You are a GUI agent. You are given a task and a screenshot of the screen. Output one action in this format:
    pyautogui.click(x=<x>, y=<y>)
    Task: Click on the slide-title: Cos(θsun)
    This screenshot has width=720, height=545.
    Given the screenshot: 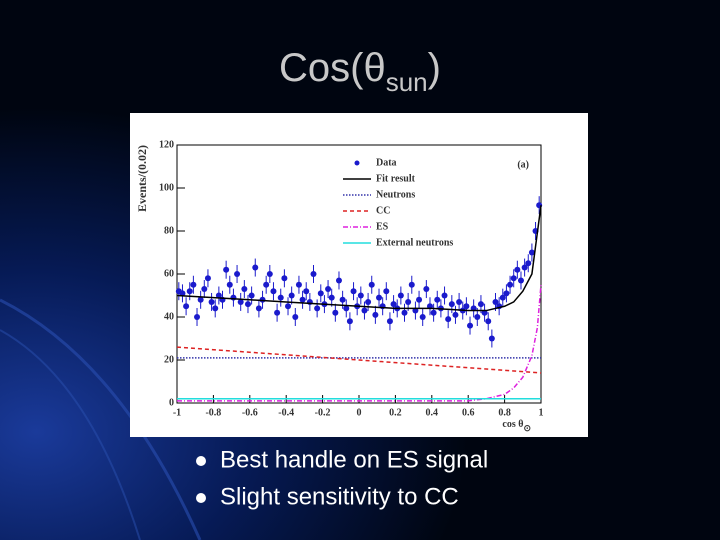 What is the action you would take?
    pyautogui.click(x=360, y=71)
    